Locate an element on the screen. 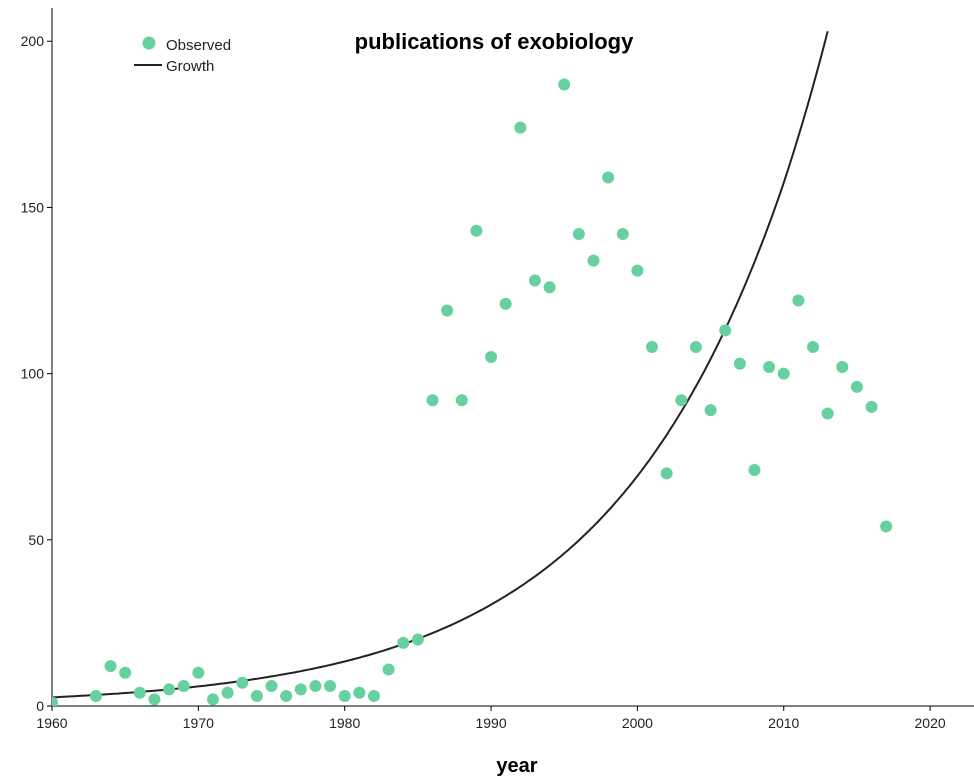 This screenshot has width=974, height=778. x-tick-label: 1980 is located at coordinates (344, 723).